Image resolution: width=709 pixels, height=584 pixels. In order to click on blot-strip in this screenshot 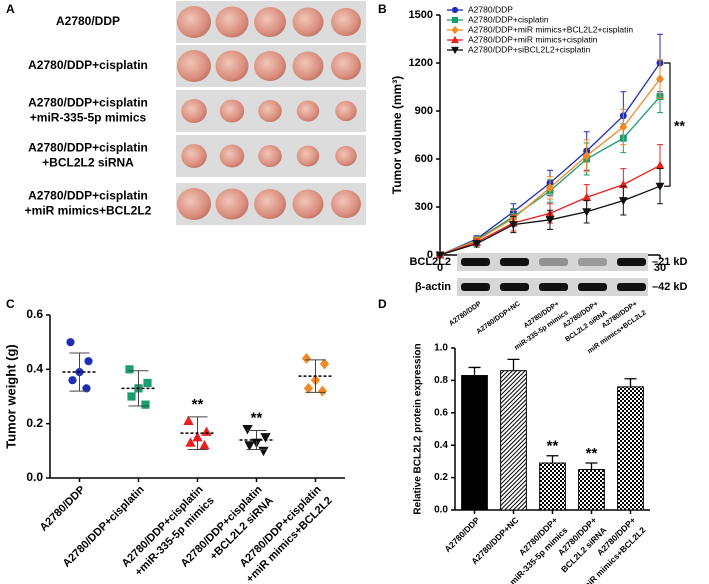, I will do `click(552, 262)`.